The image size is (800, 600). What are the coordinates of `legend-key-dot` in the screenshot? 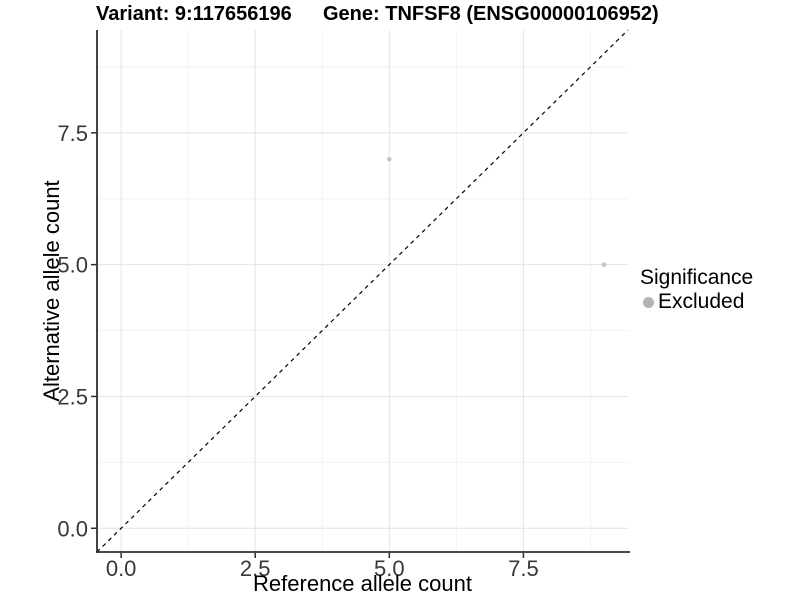 It's located at (648, 302).